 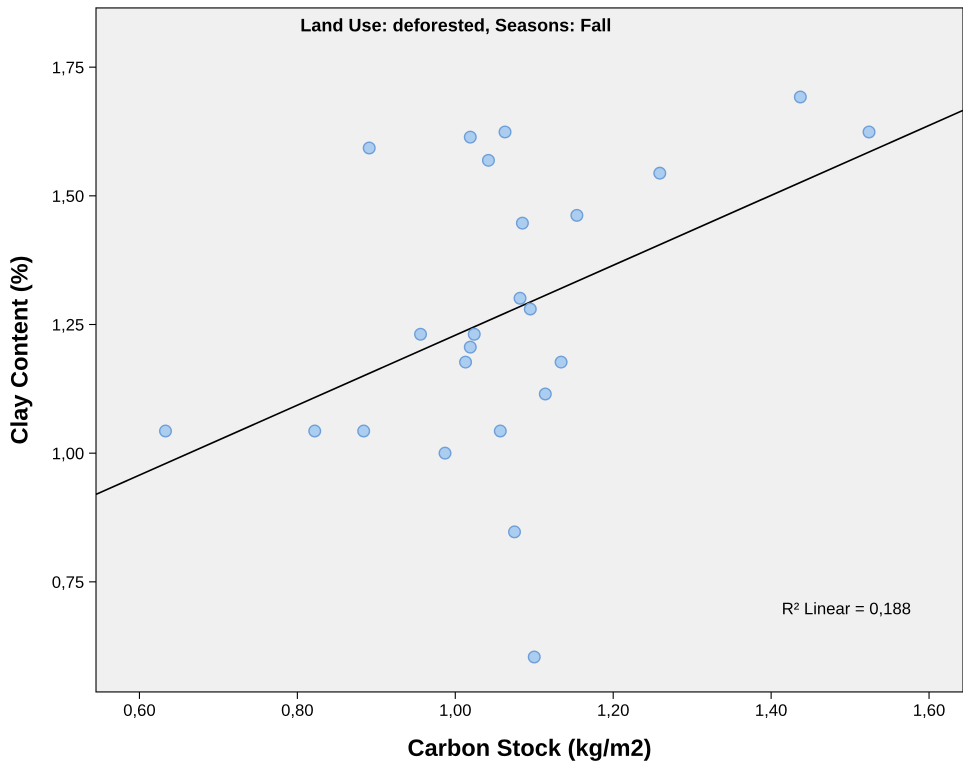 I want to click on annotation: R² Linear = 0,188, so click(x=846, y=609).